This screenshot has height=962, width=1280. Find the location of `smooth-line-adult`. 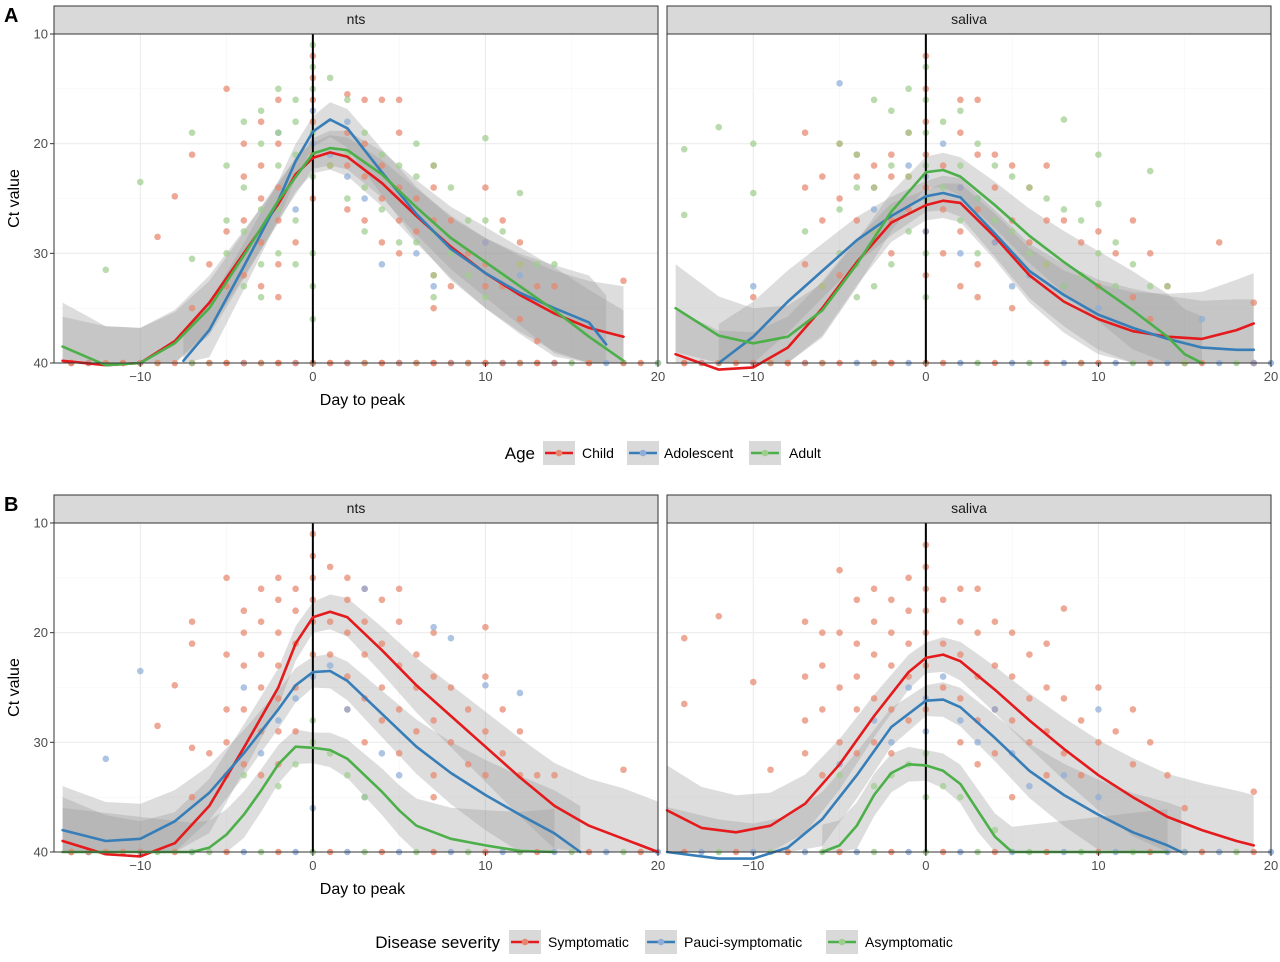

smooth-line-adult is located at coordinates (939, 266).